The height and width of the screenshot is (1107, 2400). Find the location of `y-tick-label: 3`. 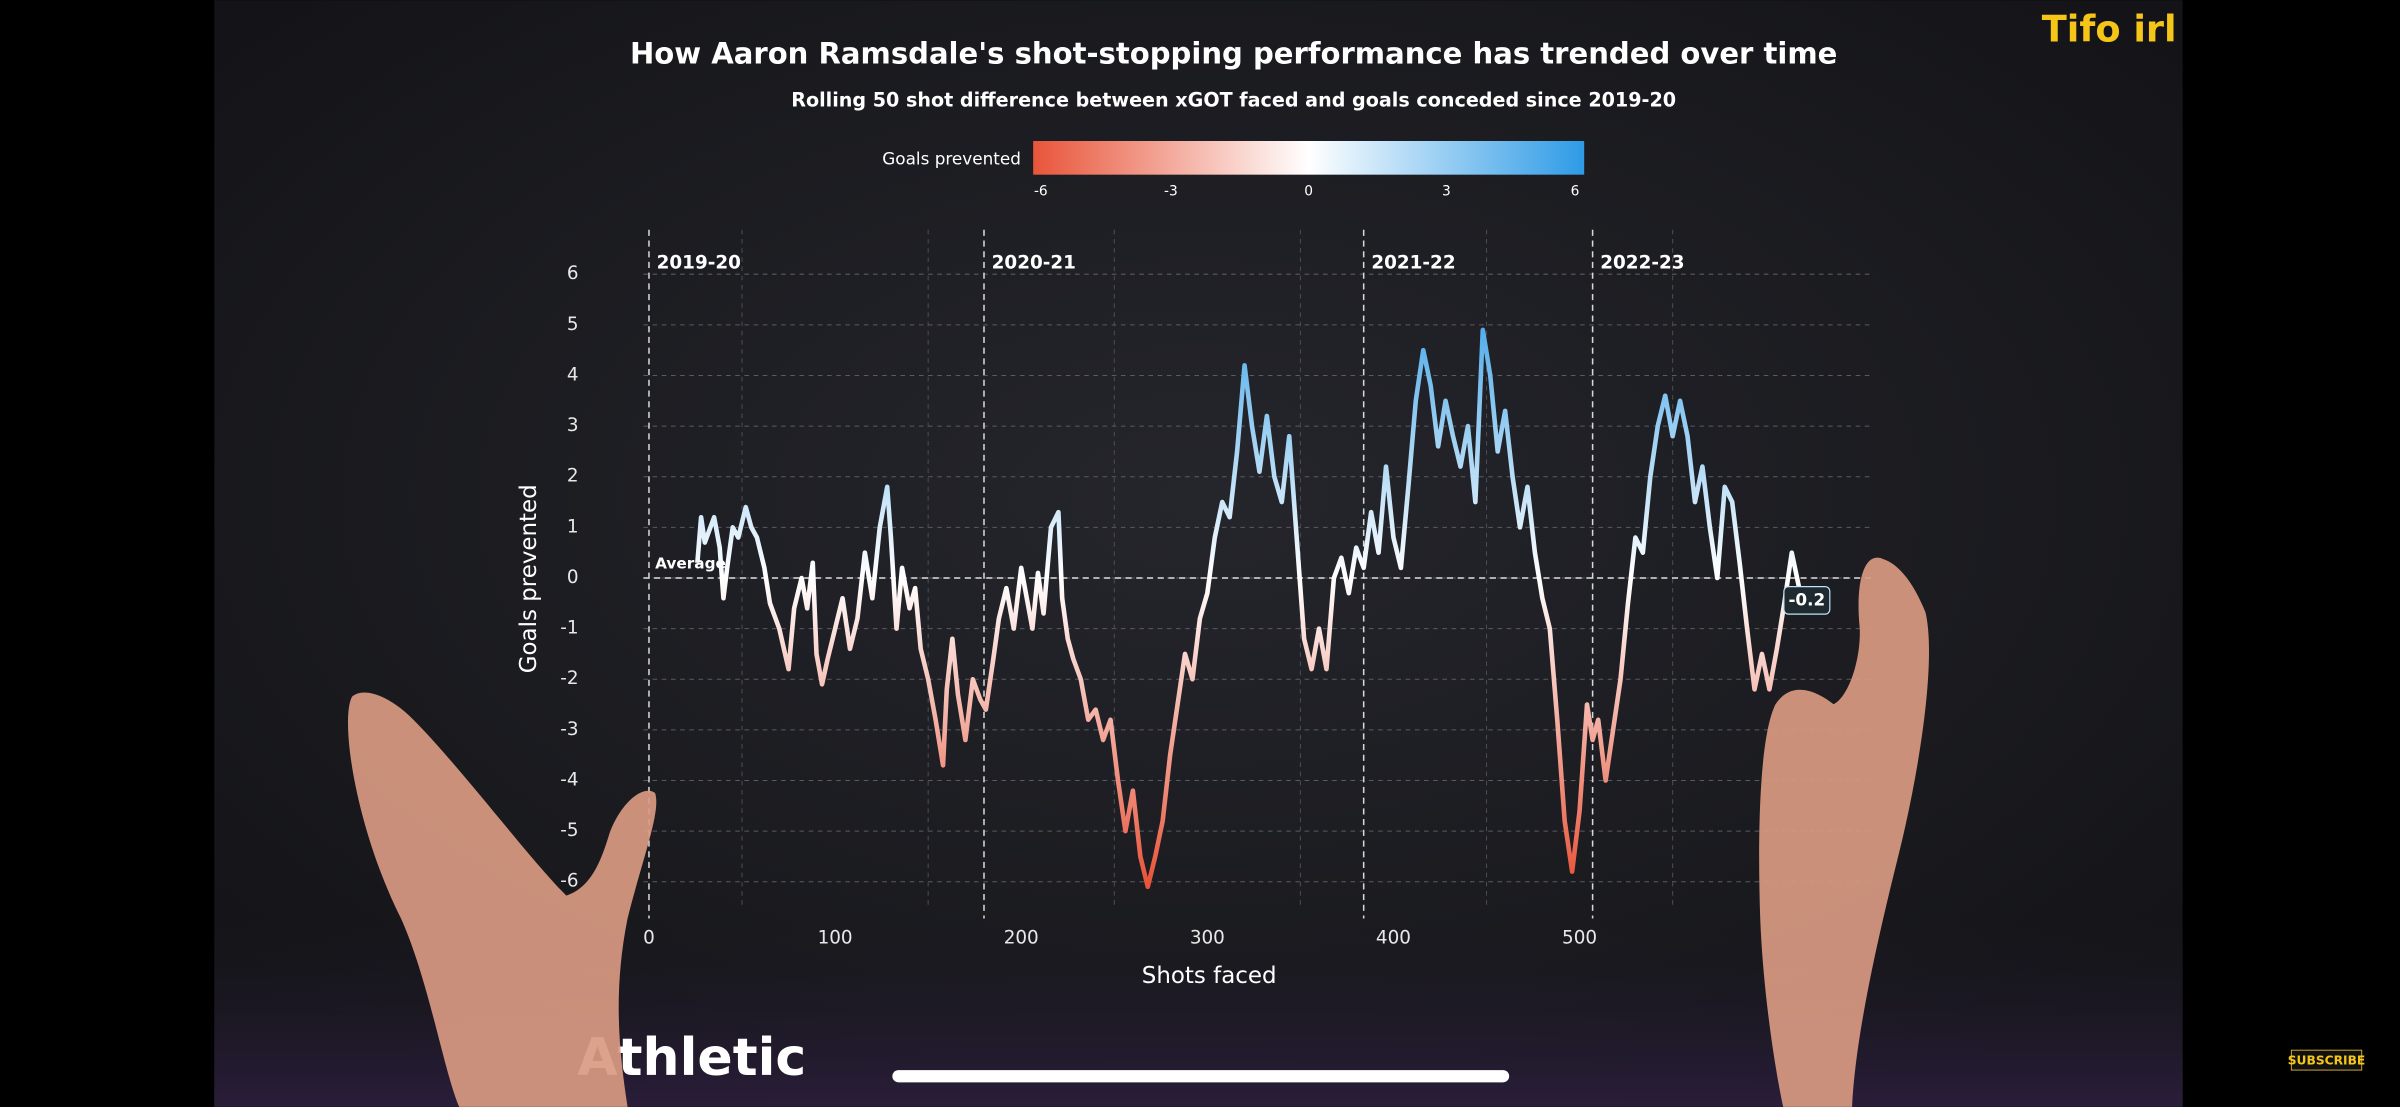

y-tick-label: 3 is located at coordinates (573, 425).